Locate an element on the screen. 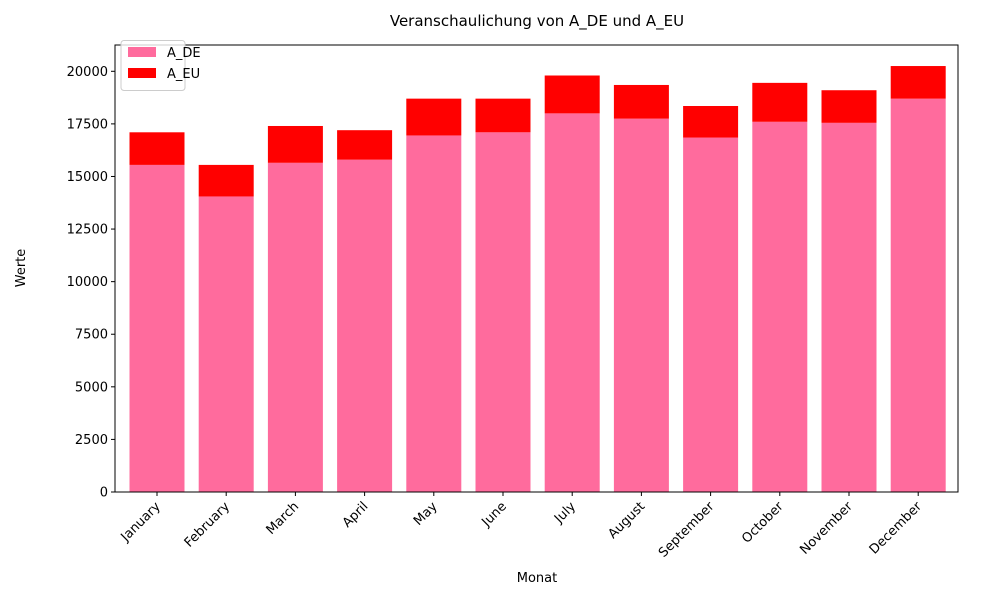 This screenshot has width=1000, height=600. bar-a-eu-september is located at coordinates (711, 122).